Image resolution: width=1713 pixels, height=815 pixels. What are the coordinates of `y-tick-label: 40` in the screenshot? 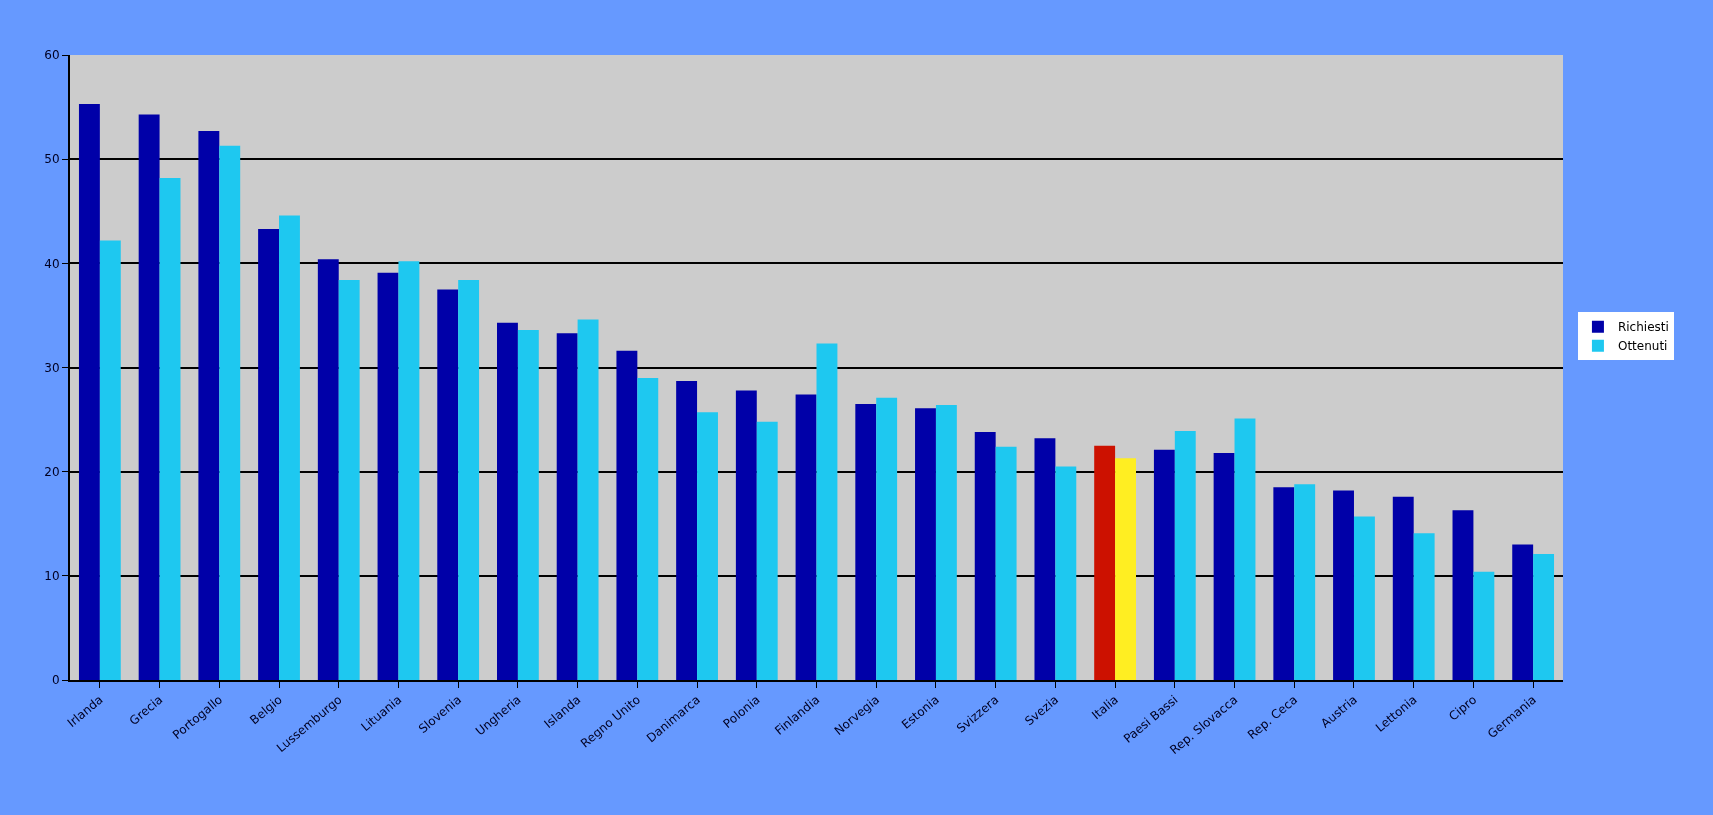 It's located at (52, 263).